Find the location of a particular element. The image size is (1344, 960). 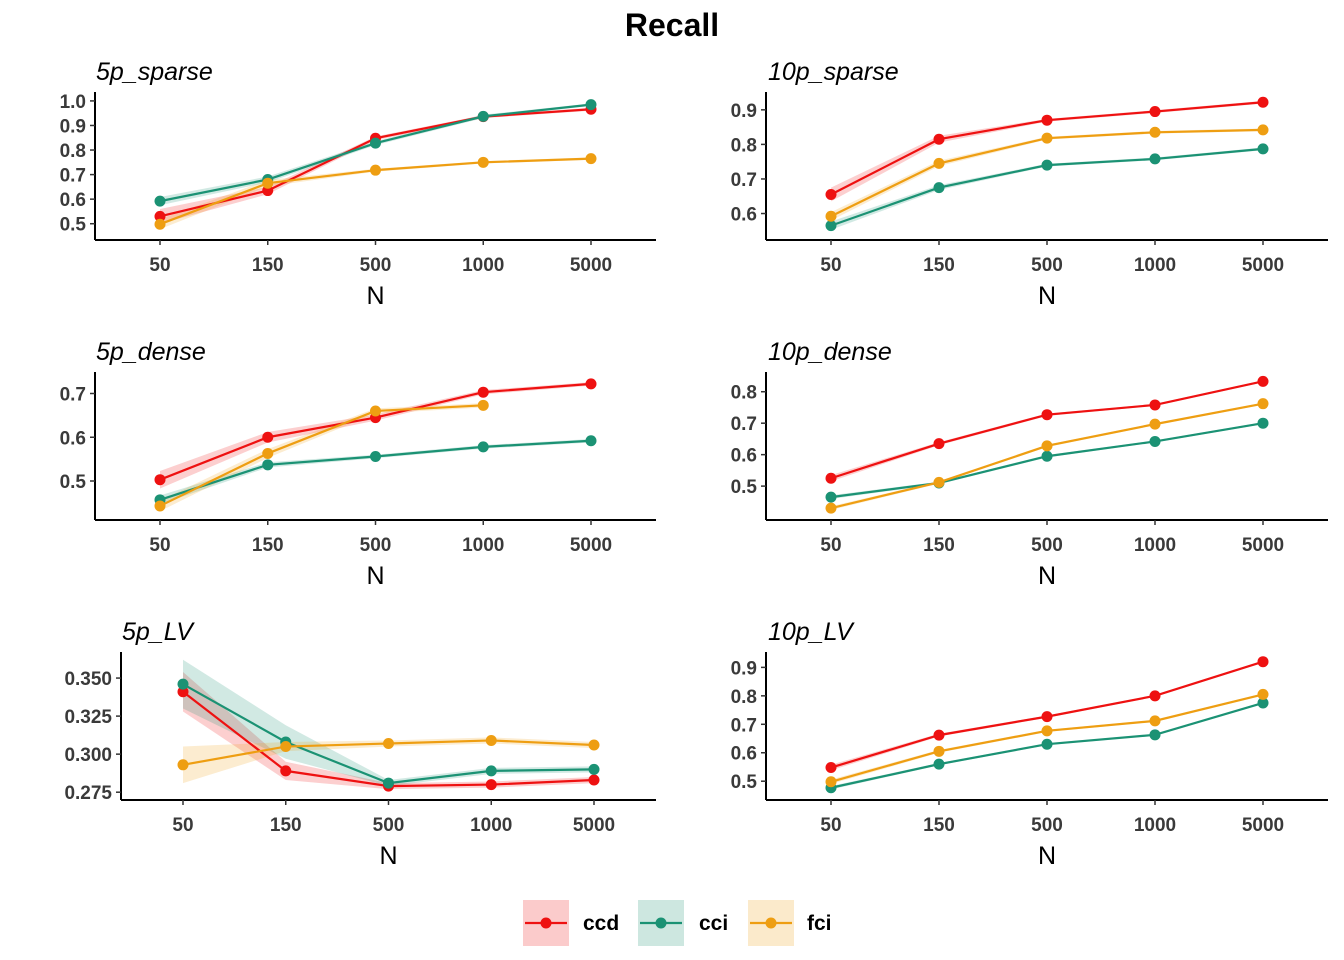

panel-title: 5p_LV is located at coordinates (158, 632).